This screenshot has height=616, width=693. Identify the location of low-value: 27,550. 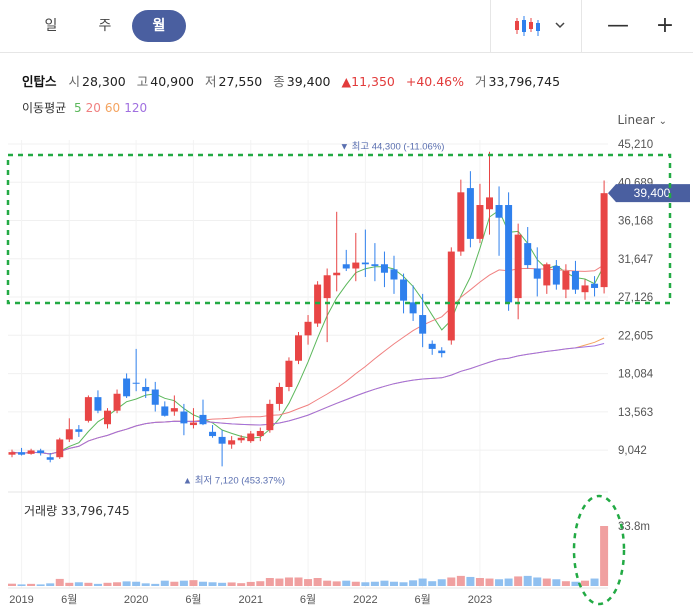
(240, 81).